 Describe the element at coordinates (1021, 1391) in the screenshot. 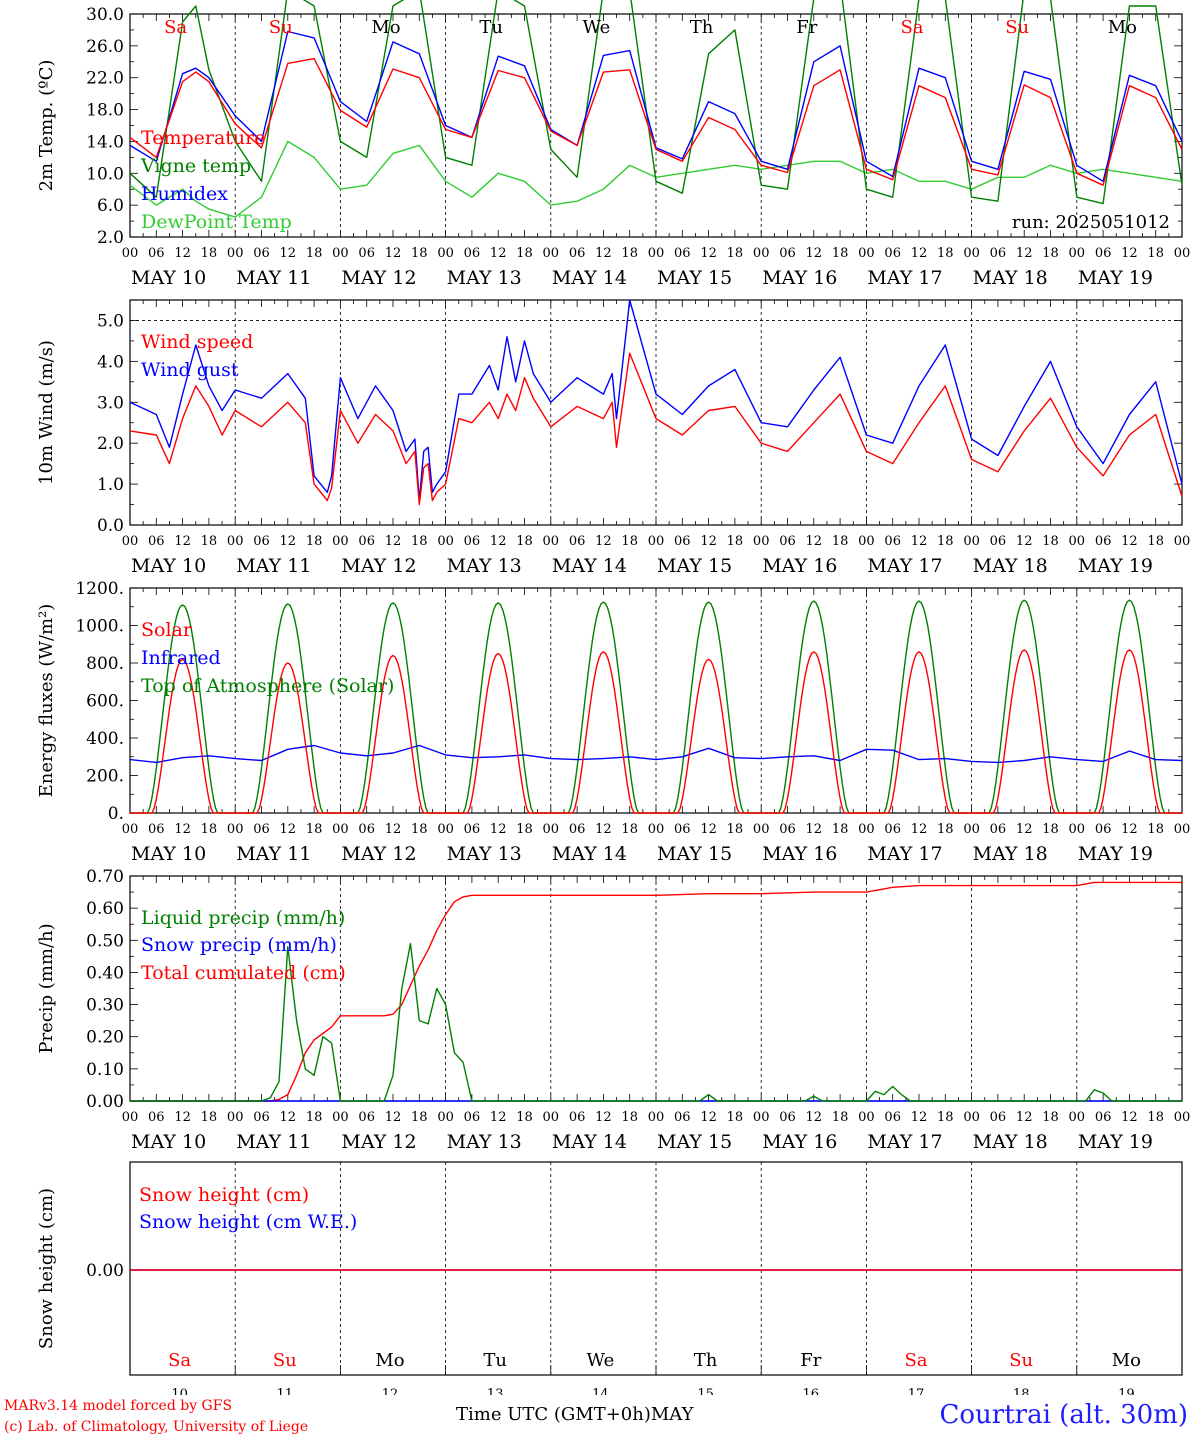

I see `day-number-label: 18` at that location.